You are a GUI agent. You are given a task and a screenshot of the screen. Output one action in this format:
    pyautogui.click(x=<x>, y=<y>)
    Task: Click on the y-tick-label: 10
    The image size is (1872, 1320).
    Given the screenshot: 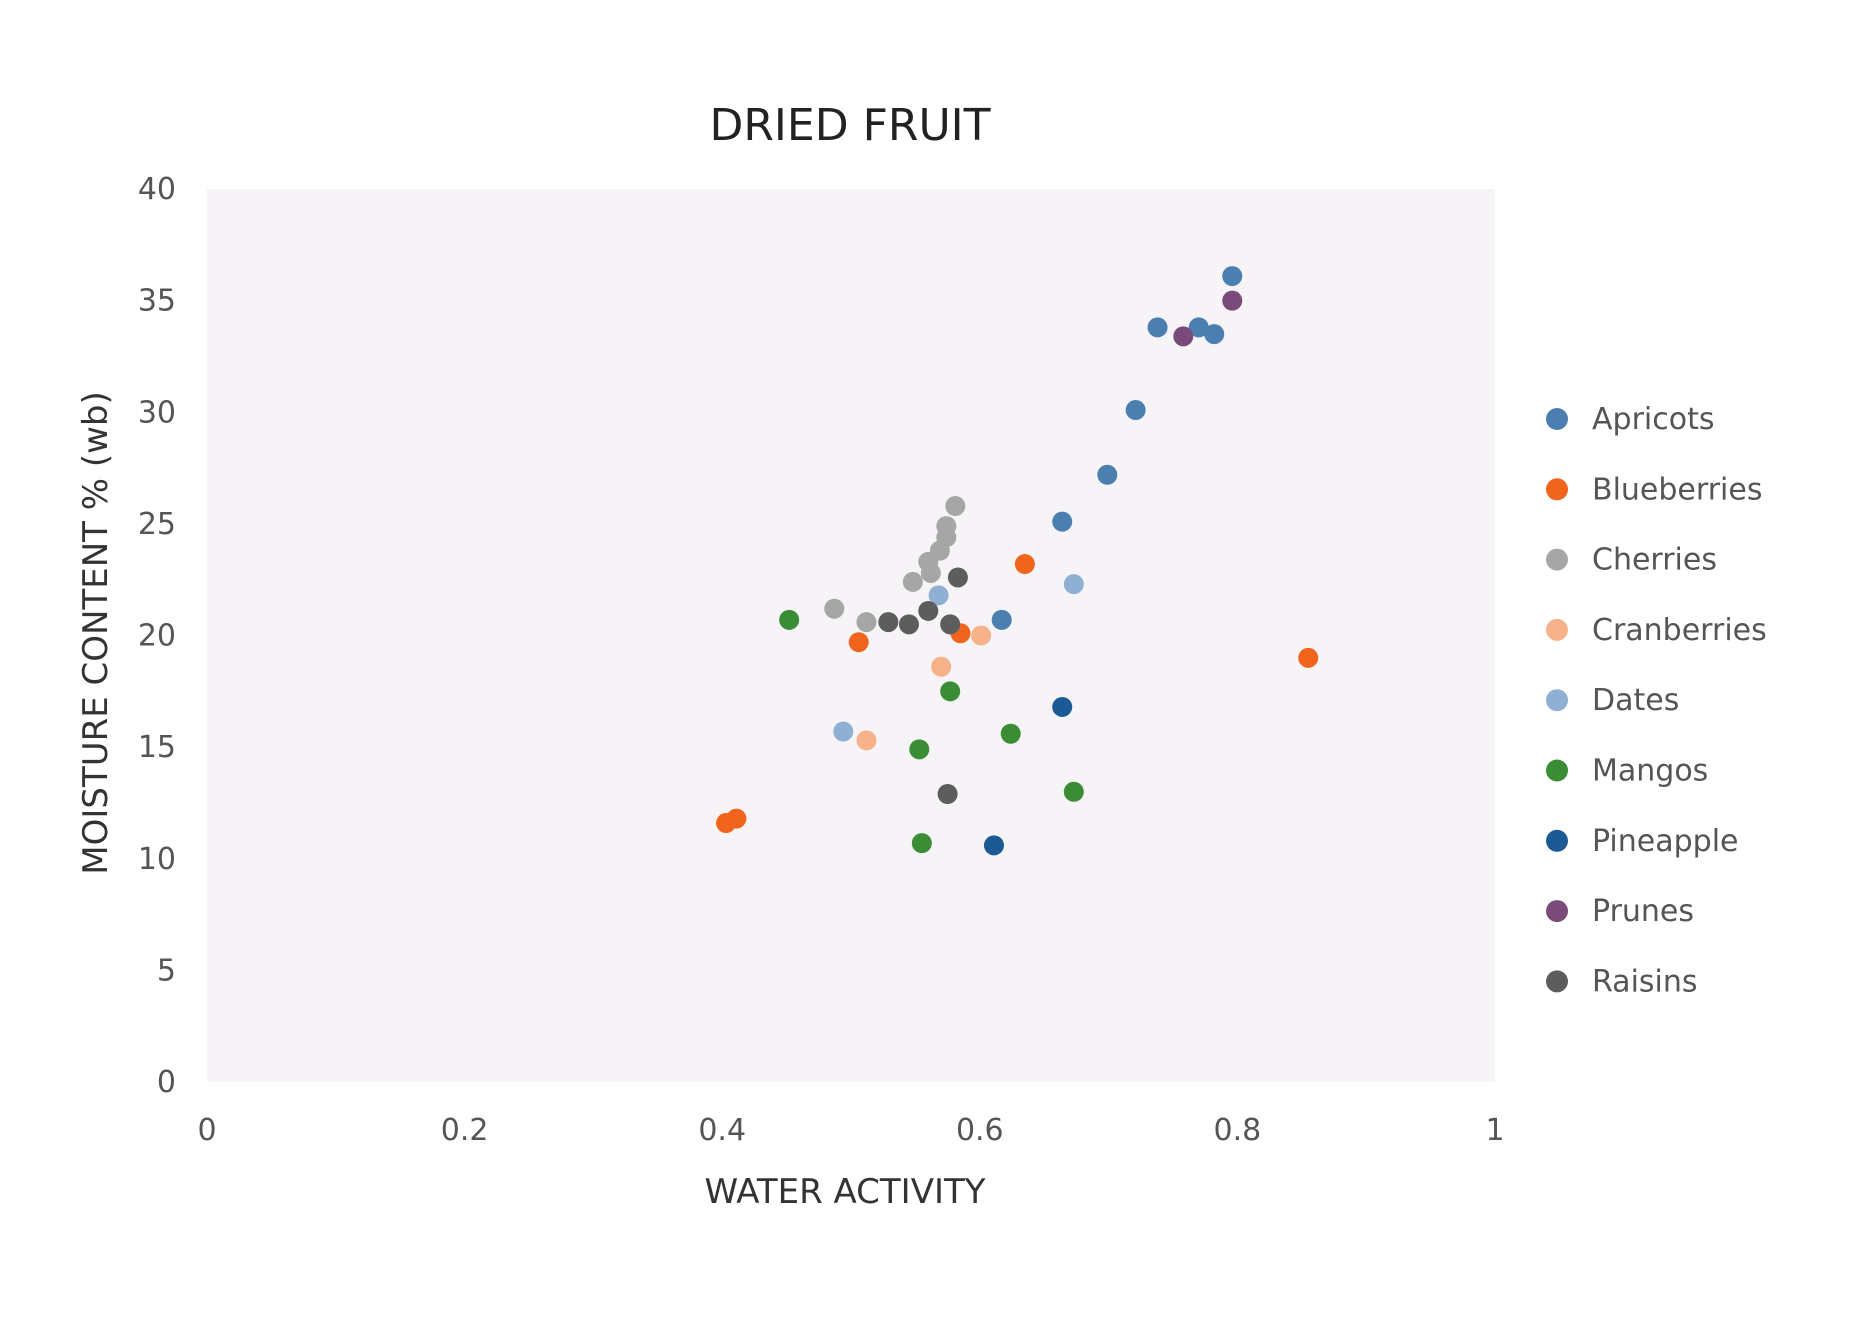 What is the action you would take?
    pyautogui.click(x=157, y=859)
    